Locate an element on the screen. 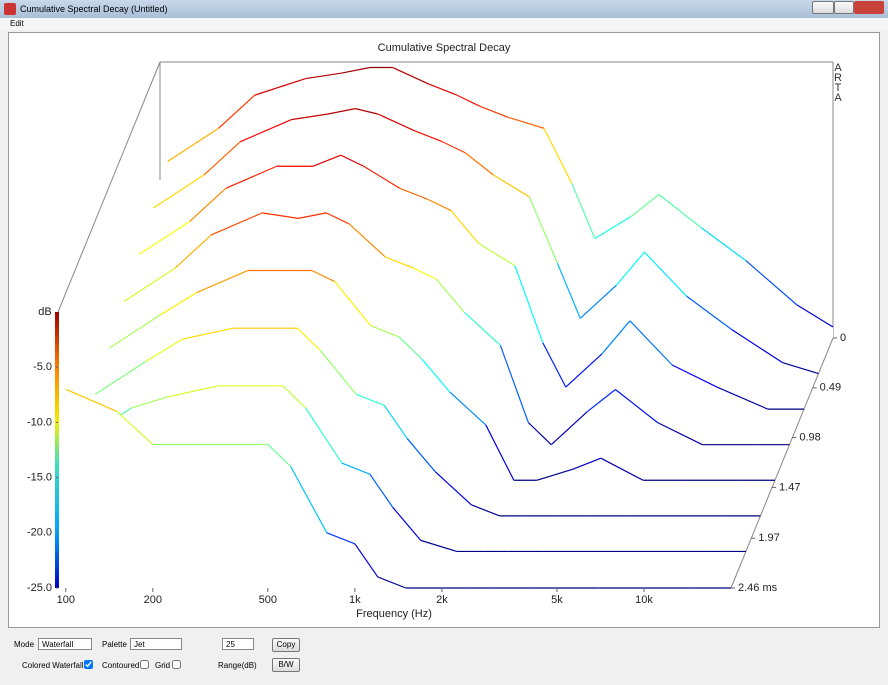 The height and width of the screenshot is (685, 888). x-tick-label: 2k is located at coordinates (442, 600).